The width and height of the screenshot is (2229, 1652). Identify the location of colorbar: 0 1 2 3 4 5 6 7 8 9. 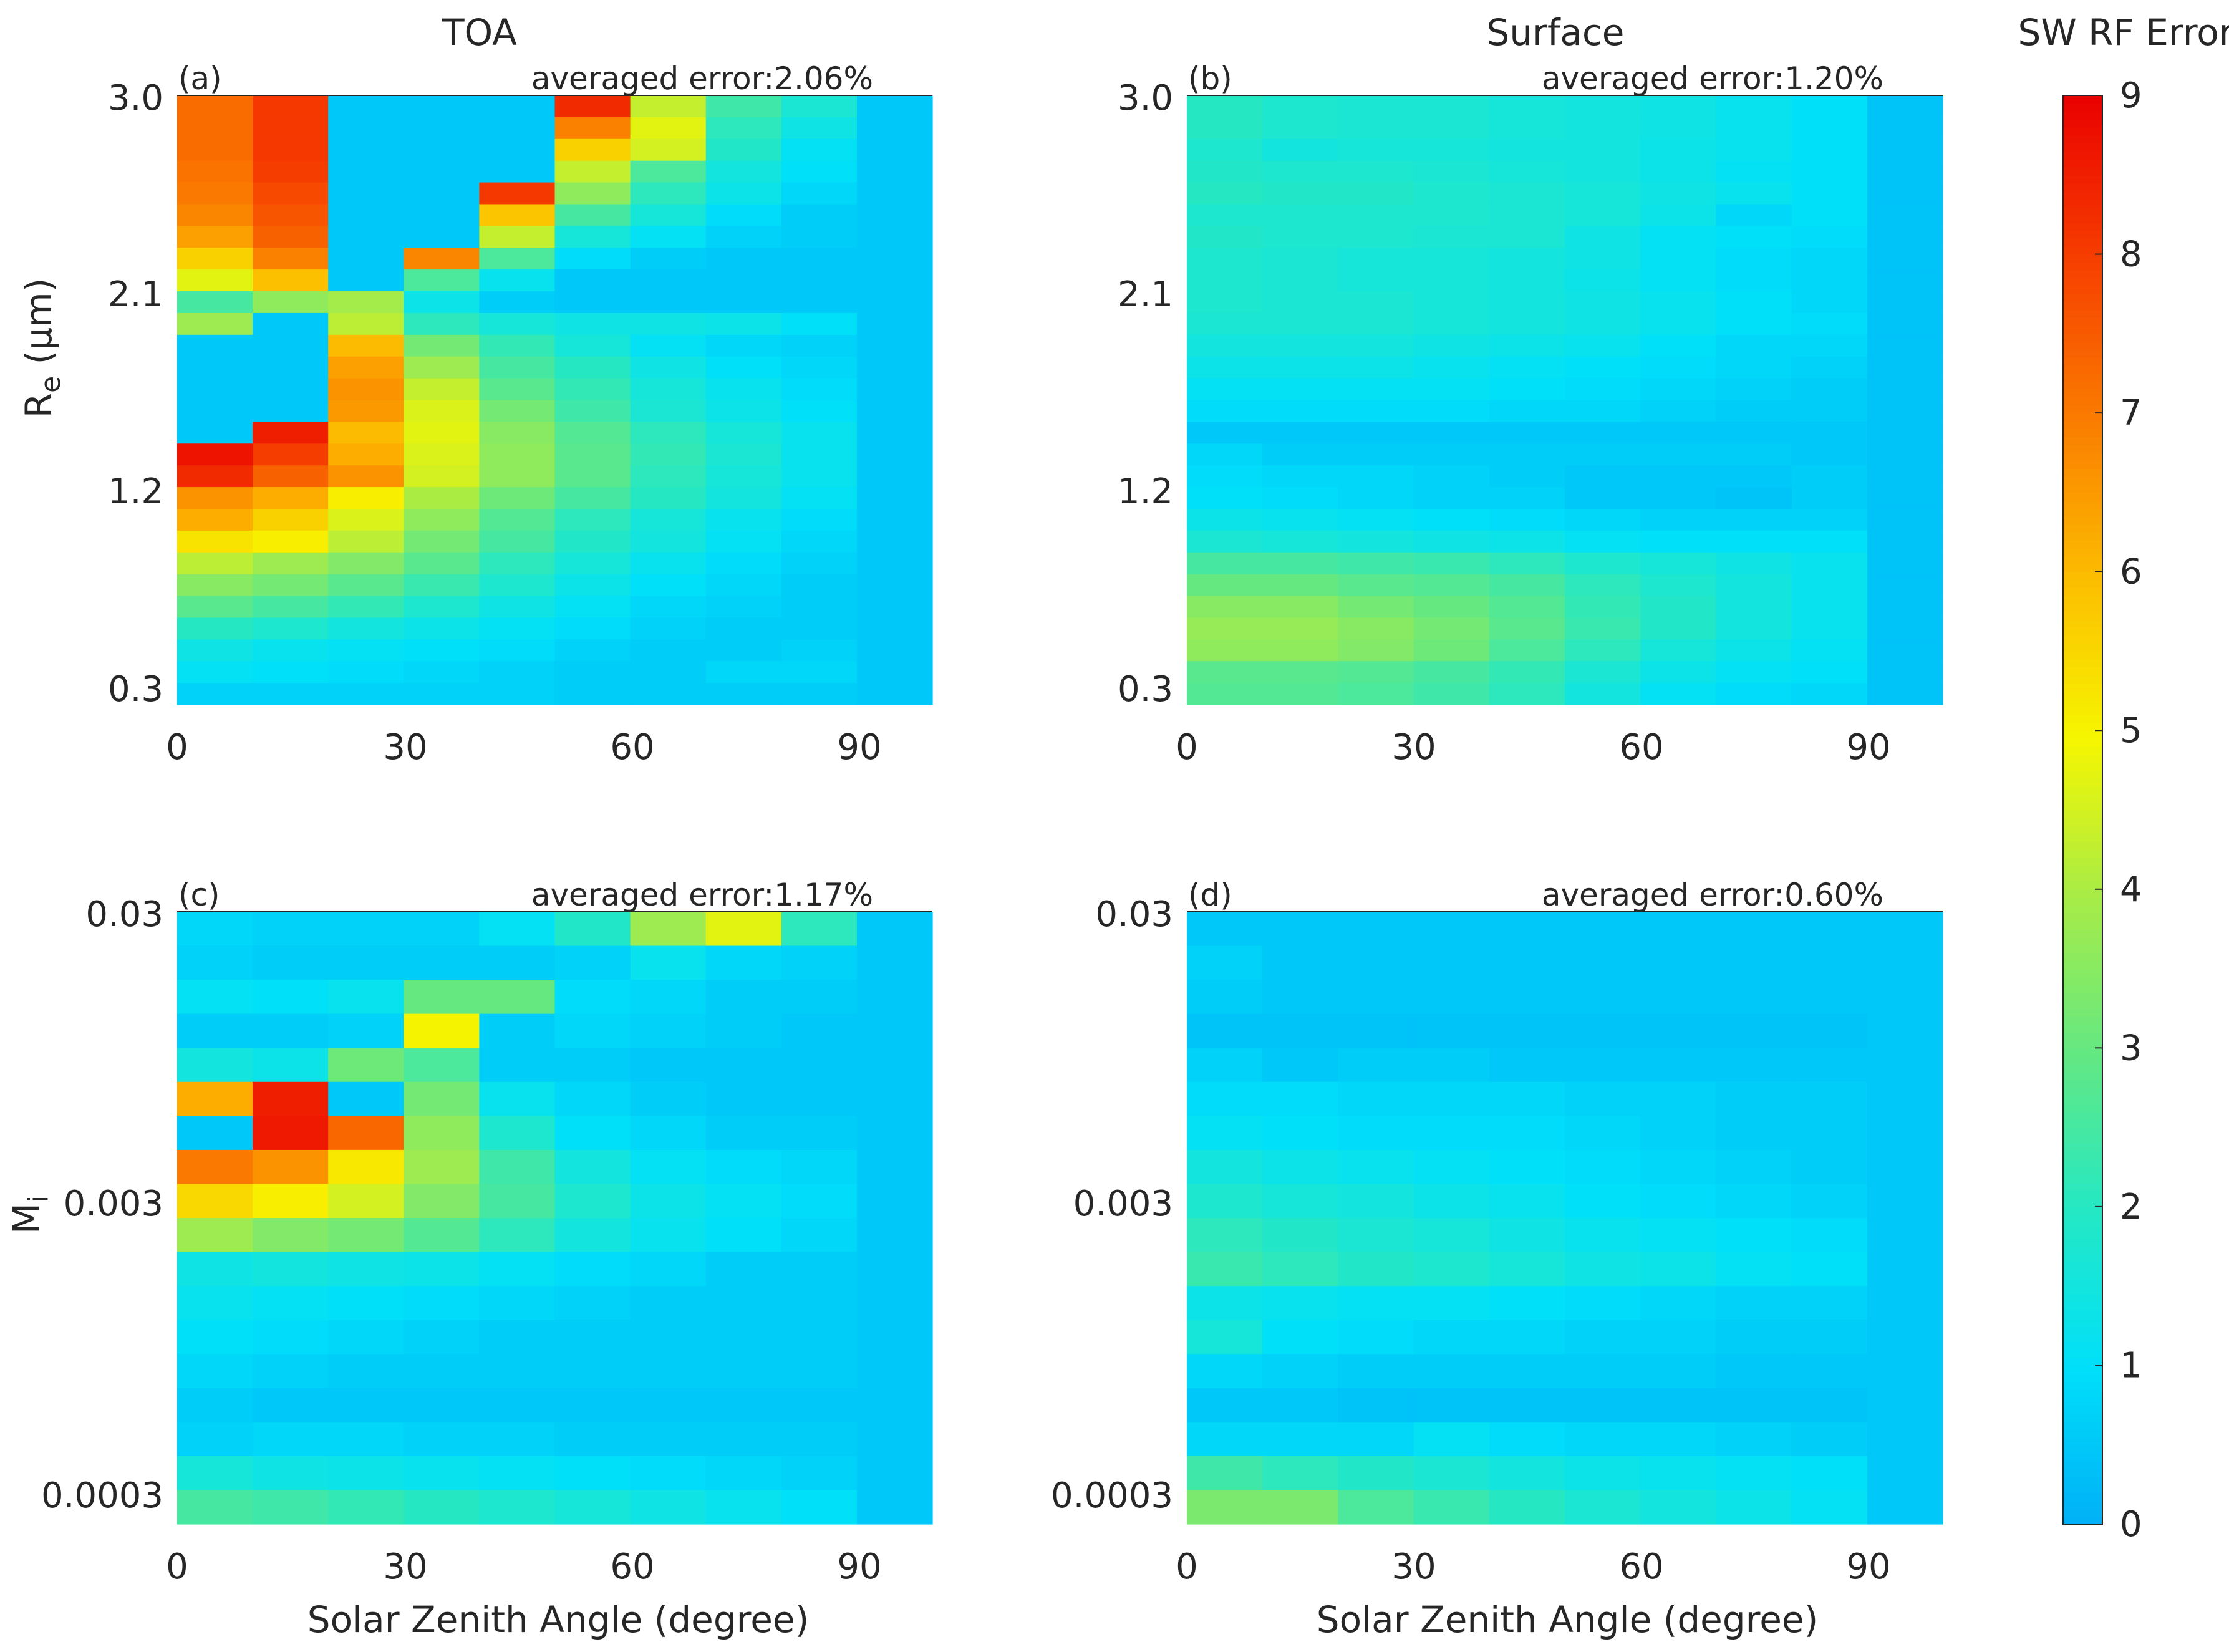
(2102, 810).